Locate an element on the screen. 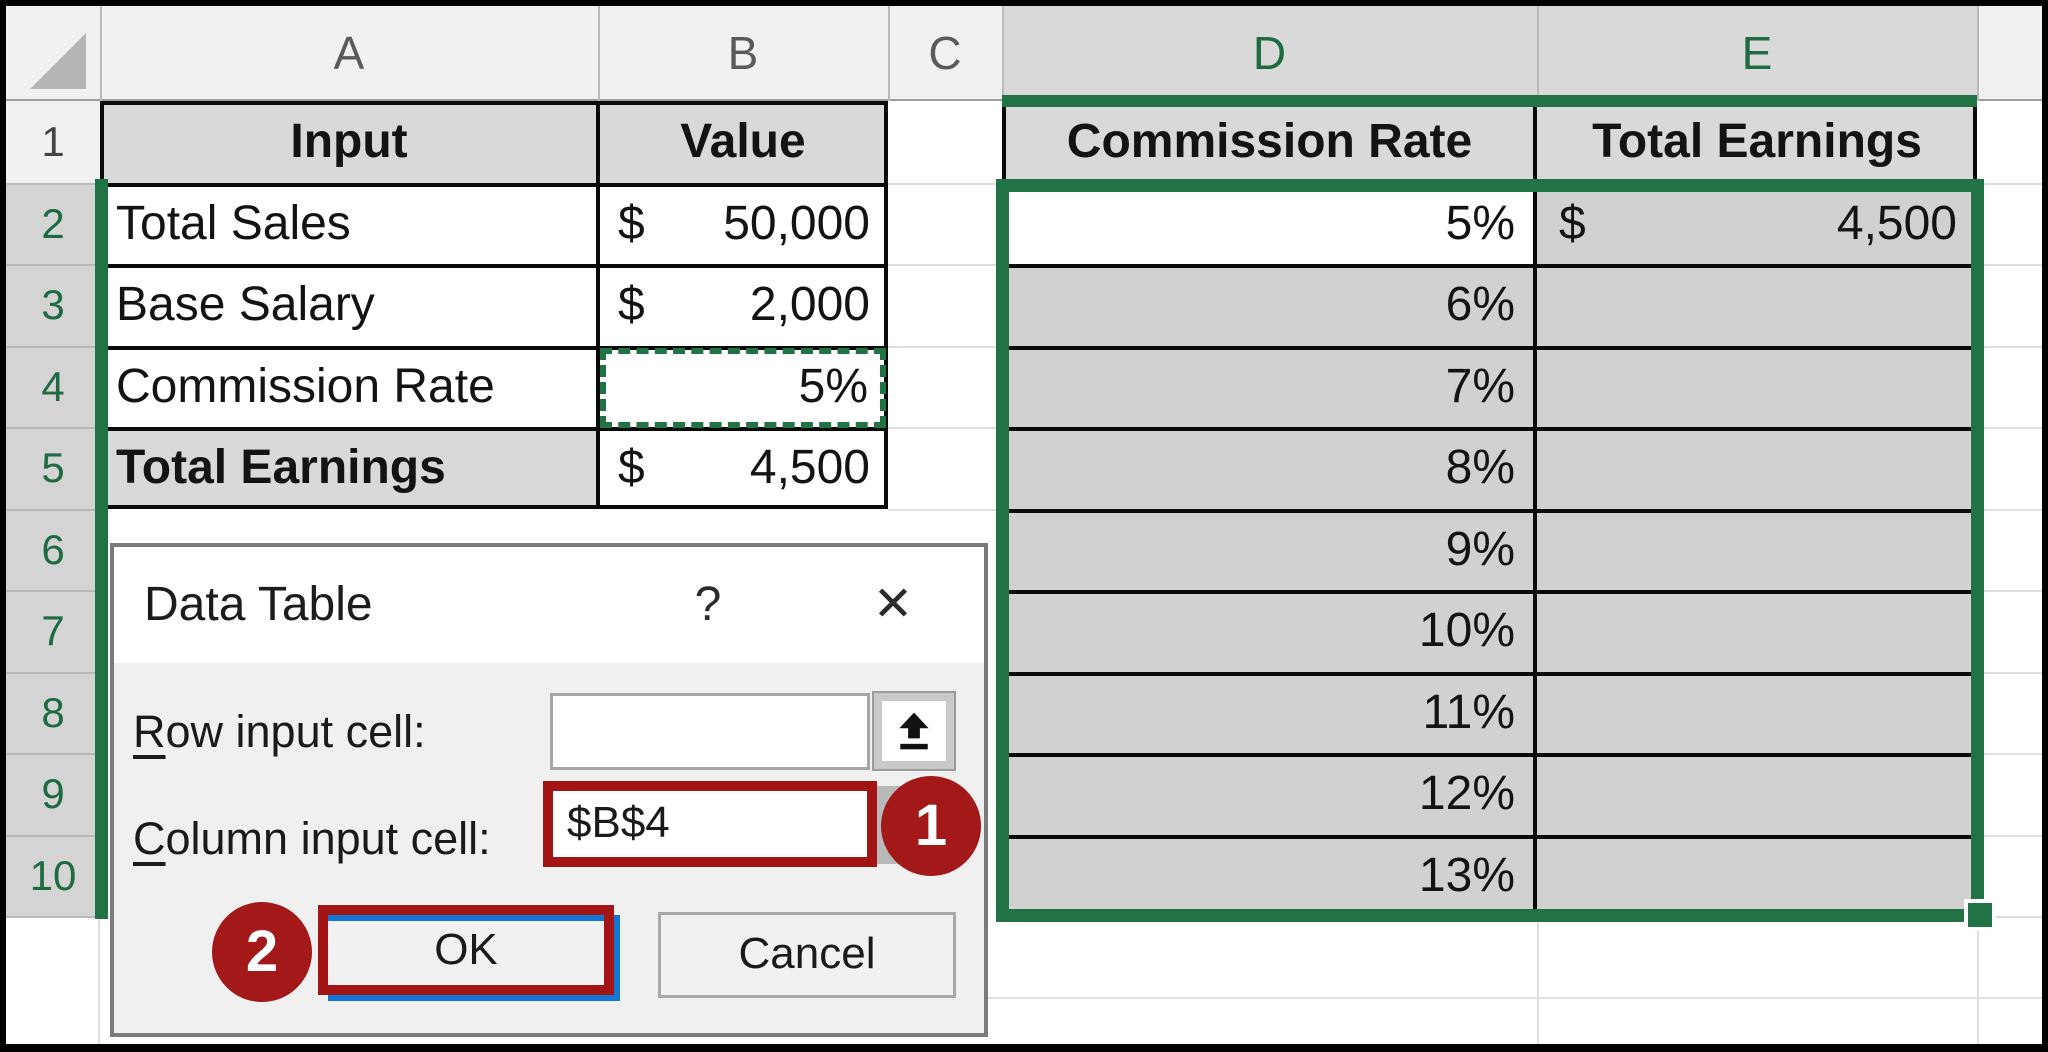 The height and width of the screenshot is (1052, 2048). row-header-strip is located at coordinates (53, 142).